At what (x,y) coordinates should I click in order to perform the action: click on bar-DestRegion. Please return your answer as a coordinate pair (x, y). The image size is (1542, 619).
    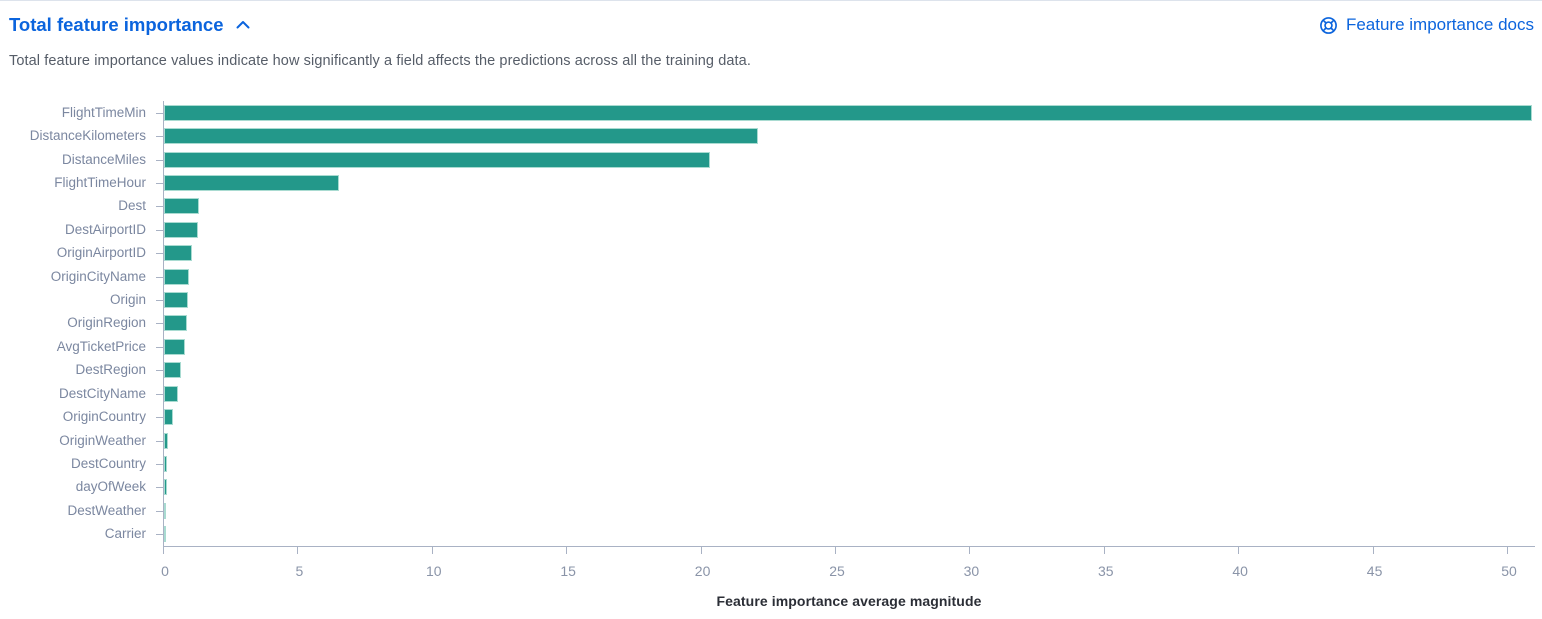
    Looking at the image, I should click on (172, 370).